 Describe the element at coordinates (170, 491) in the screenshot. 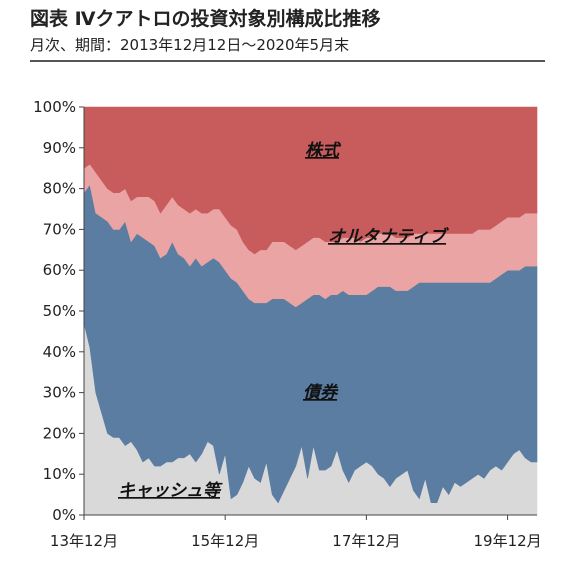

I see `annotation-cash: キャッシュ等` at that location.